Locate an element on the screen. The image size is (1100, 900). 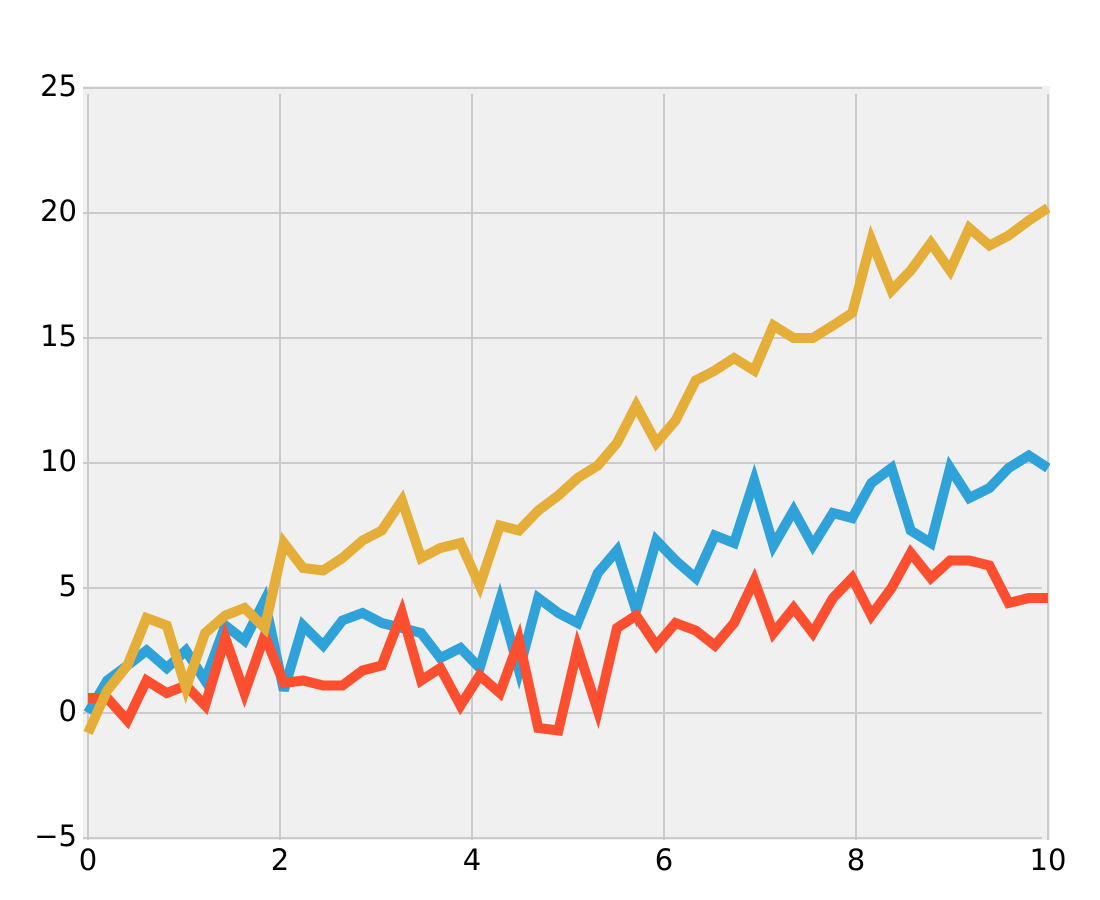
y-tick-label: −5 is located at coordinates (55, 836).